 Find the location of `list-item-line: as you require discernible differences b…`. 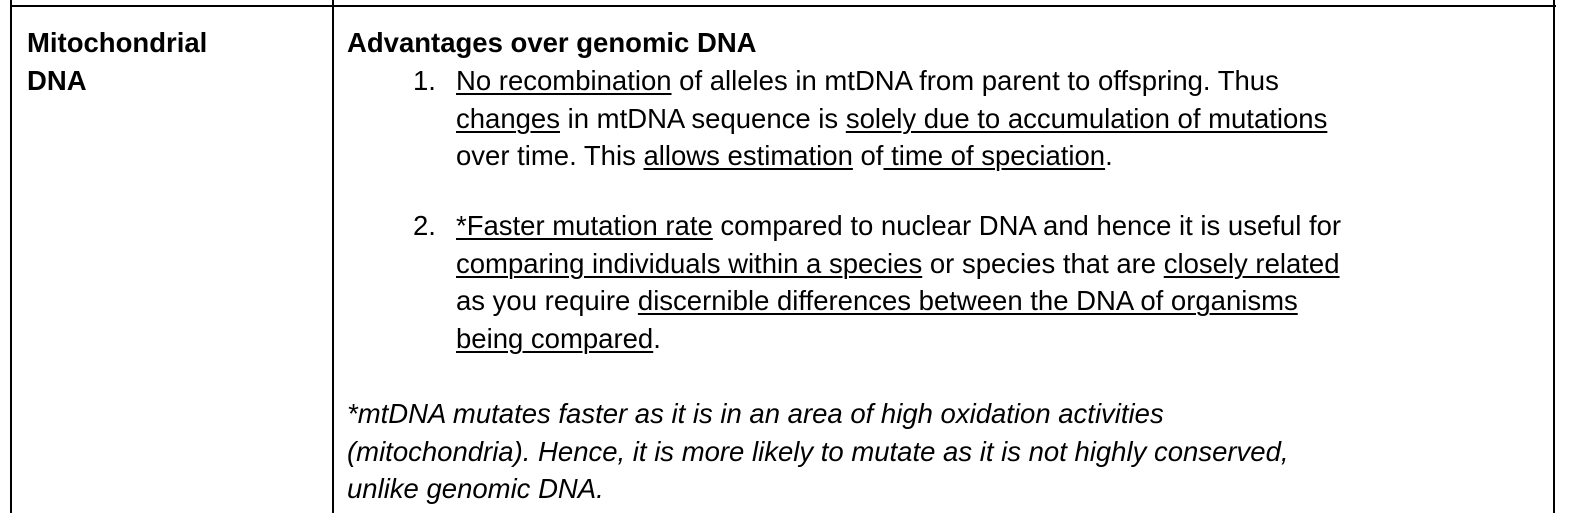

list-item-line: as you require discernible differences b… is located at coordinates (877, 301).